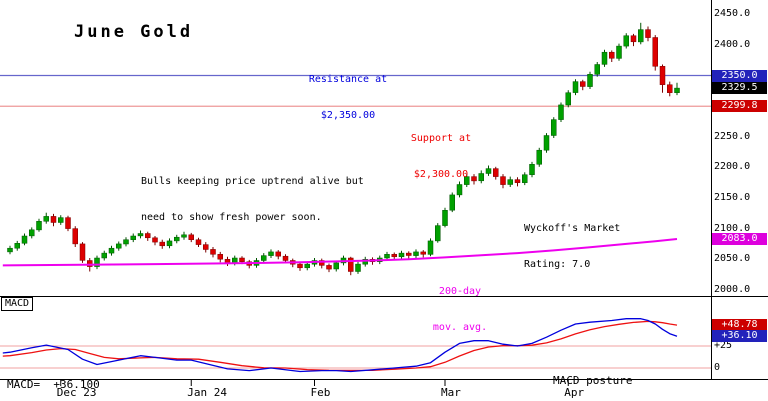 This screenshot has width=768, height=401. Describe the element at coordinates (53, 384) in the screenshot. I see `macd-readout-line1: MACD= +36.100` at that location.